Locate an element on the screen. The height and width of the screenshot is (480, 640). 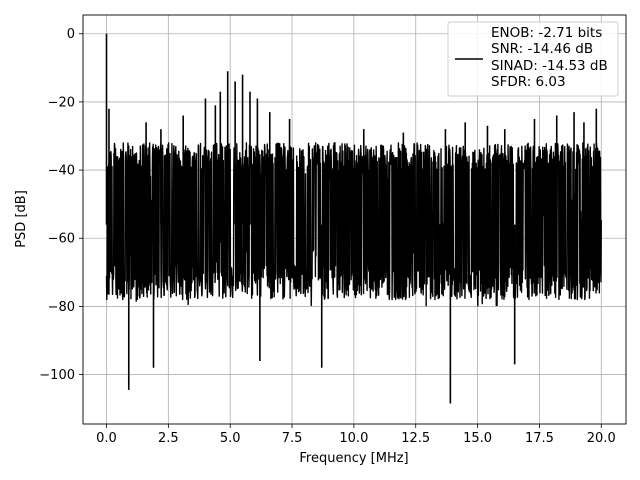
y-axis-label: PSD [dB] is located at coordinates (21, 219).